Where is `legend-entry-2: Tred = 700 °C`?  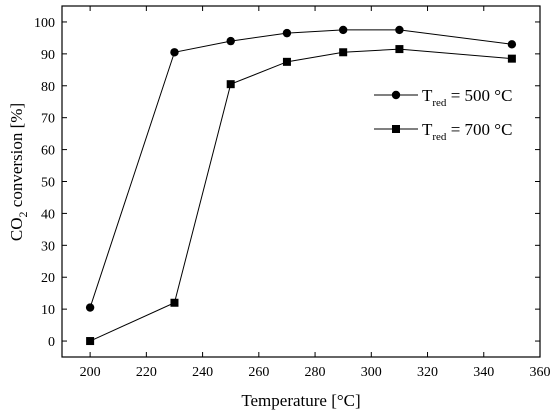 legend-entry-2: Tred = 700 °C is located at coordinates (443, 131).